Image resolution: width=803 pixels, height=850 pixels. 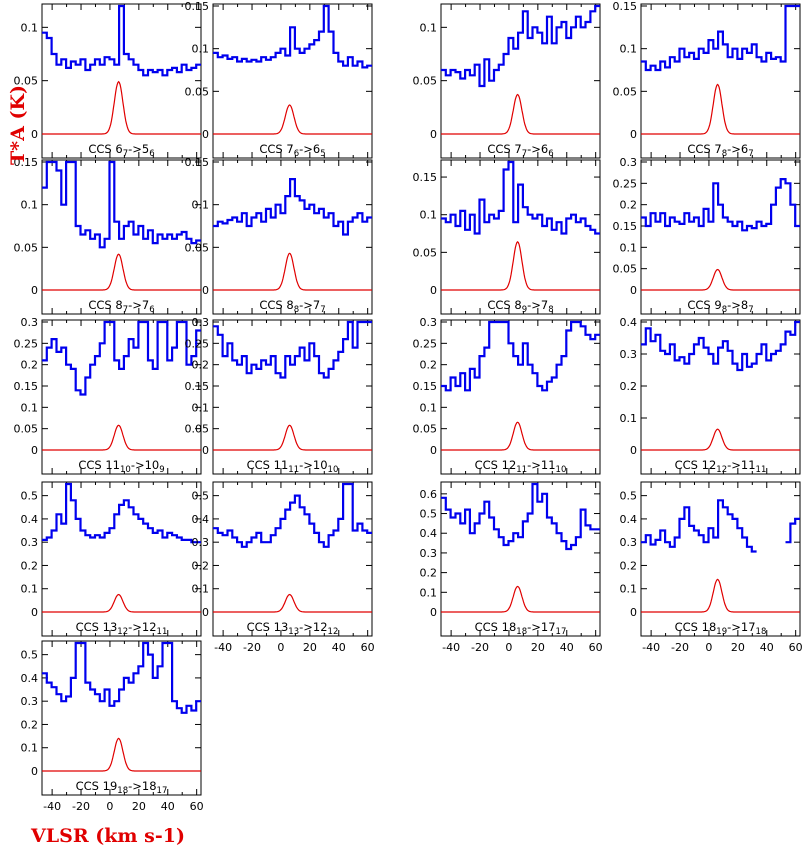 I want to click on x-axis-label: VLSR (km s-1), so click(x=107, y=836).